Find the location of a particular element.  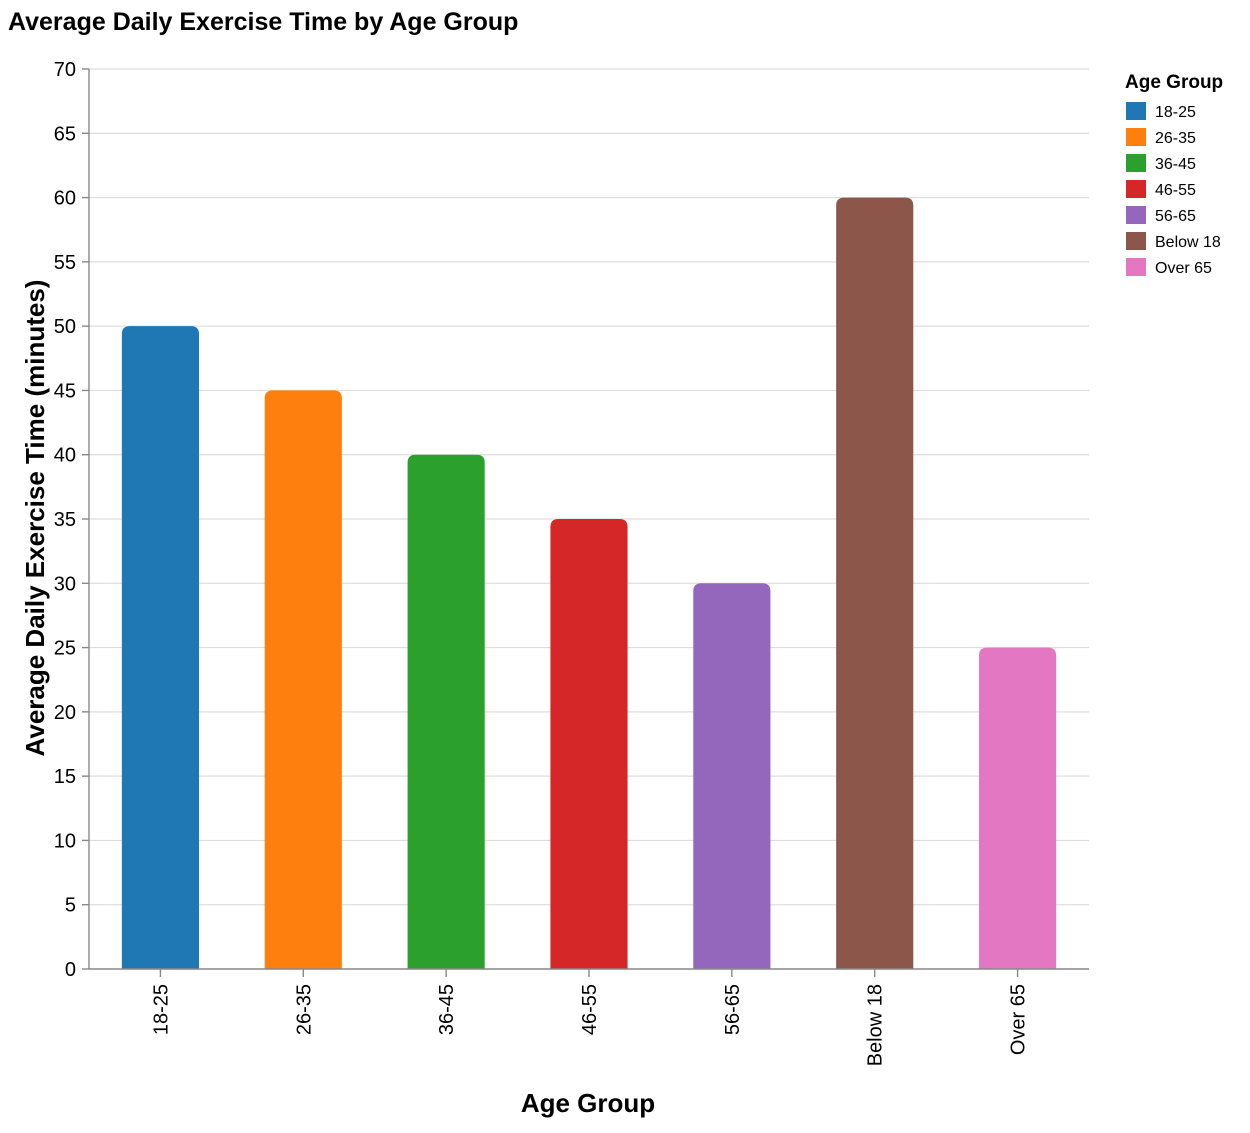

legend-label: 18-25 is located at coordinates (1175, 112).